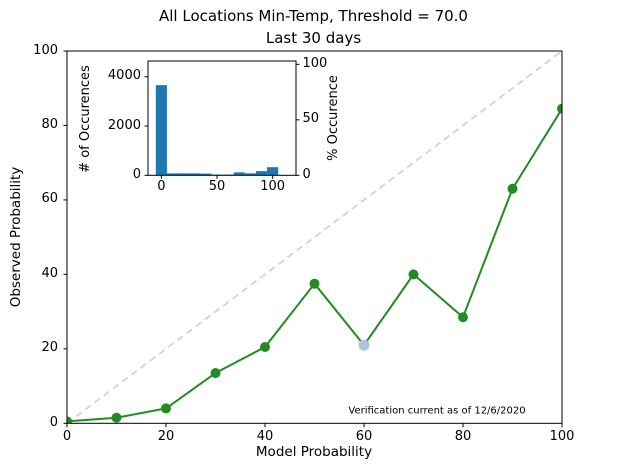  I want to click on inset-right-tick-label: 50, so click(311, 119).